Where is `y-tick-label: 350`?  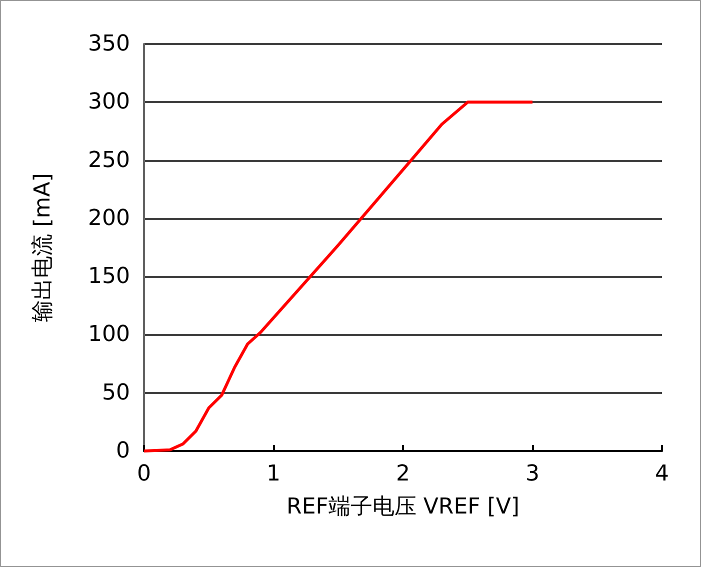
y-tick-label: 350 is located at coordinates (109, 44).